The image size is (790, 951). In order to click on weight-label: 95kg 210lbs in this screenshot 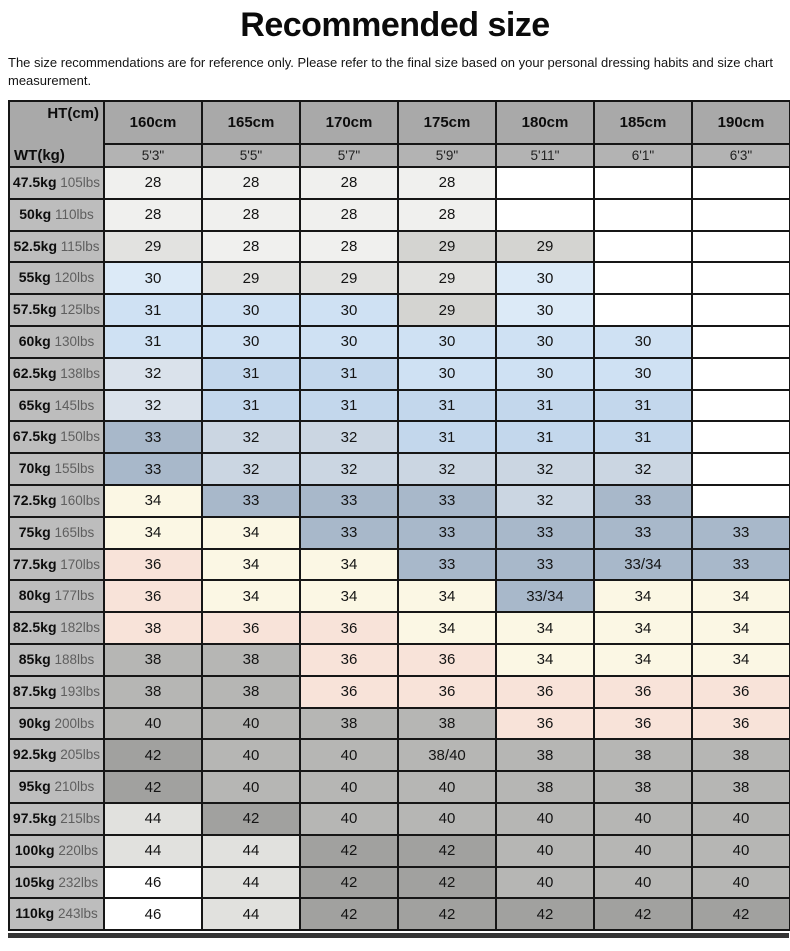, I will do `click(56, 787)`.